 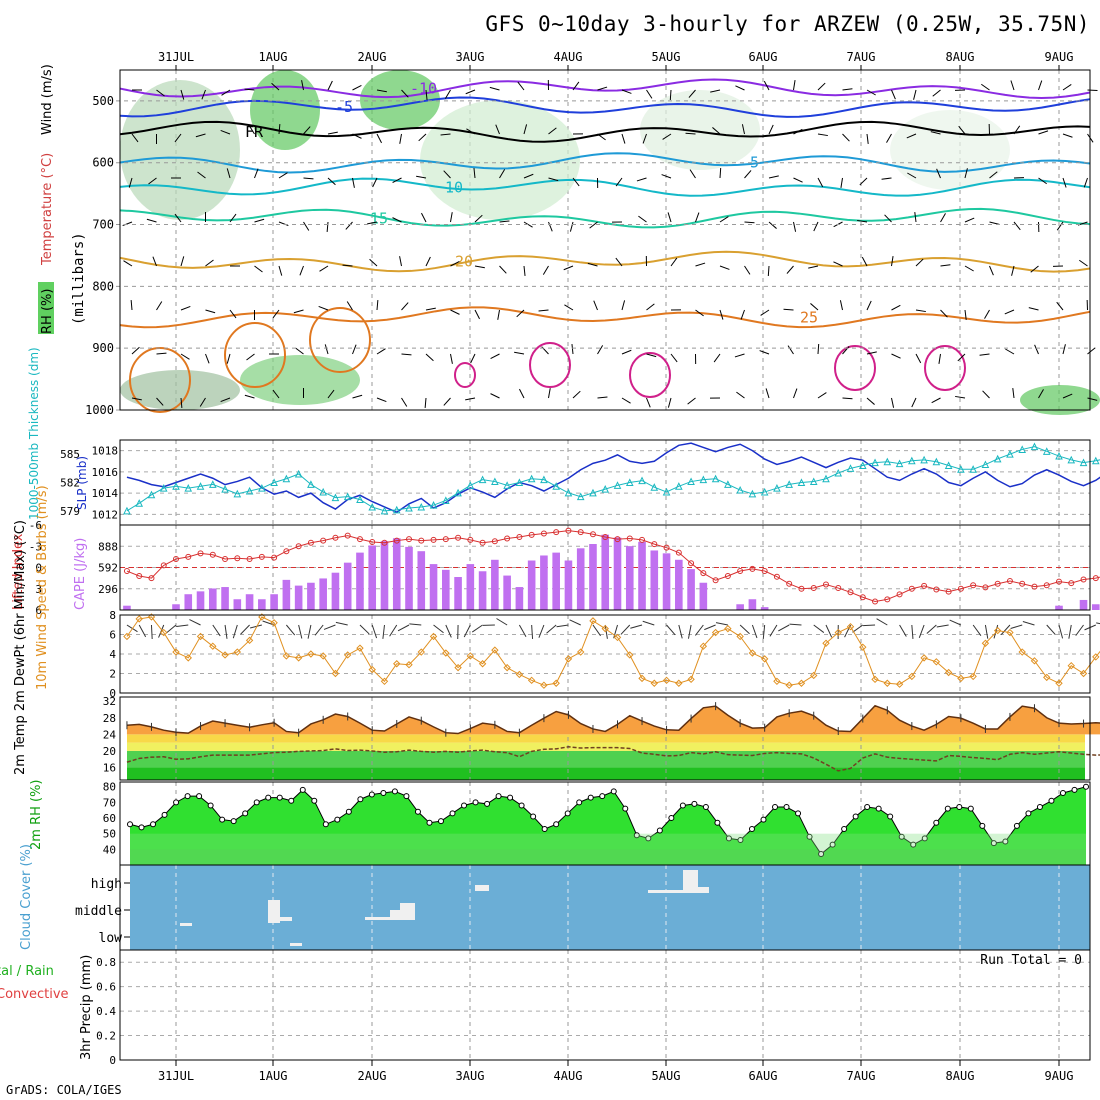 I want to click on magenta-contour, so click(x=550, y=365).